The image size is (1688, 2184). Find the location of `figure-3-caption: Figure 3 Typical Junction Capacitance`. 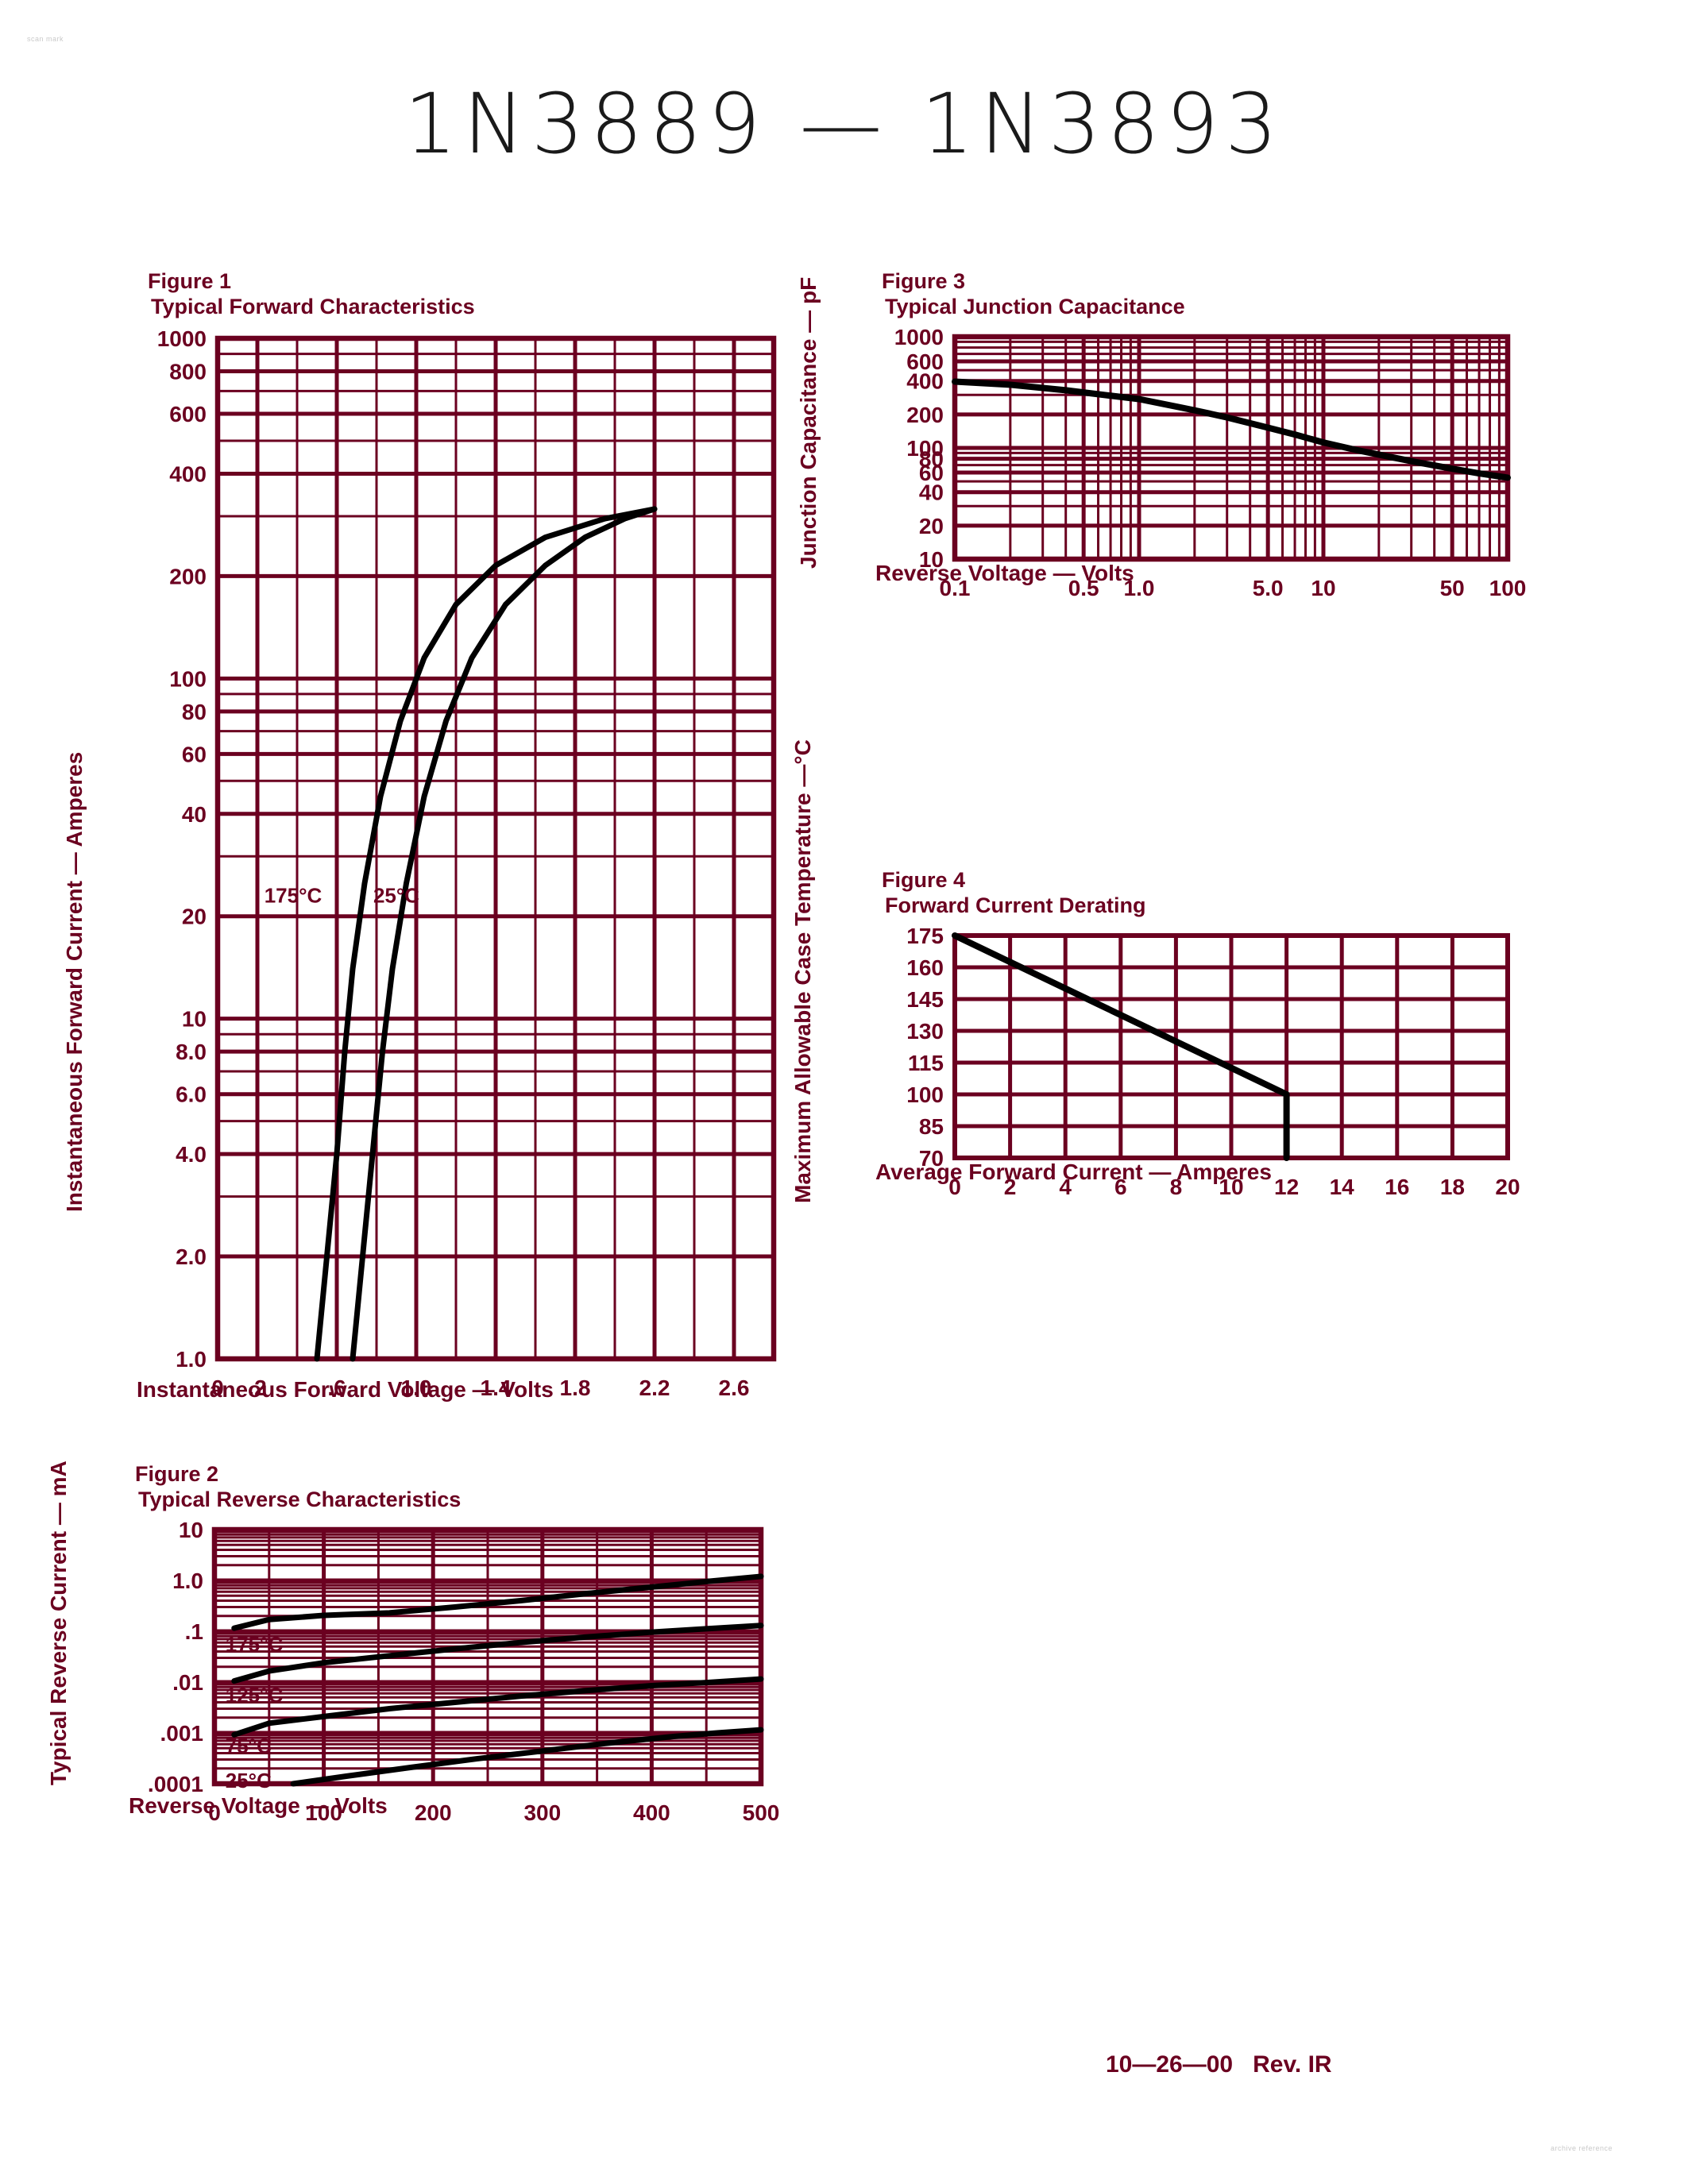

figure-3-caption: Figure 3 Typical Junction Capacitance is located at coordinates (1195, 293).